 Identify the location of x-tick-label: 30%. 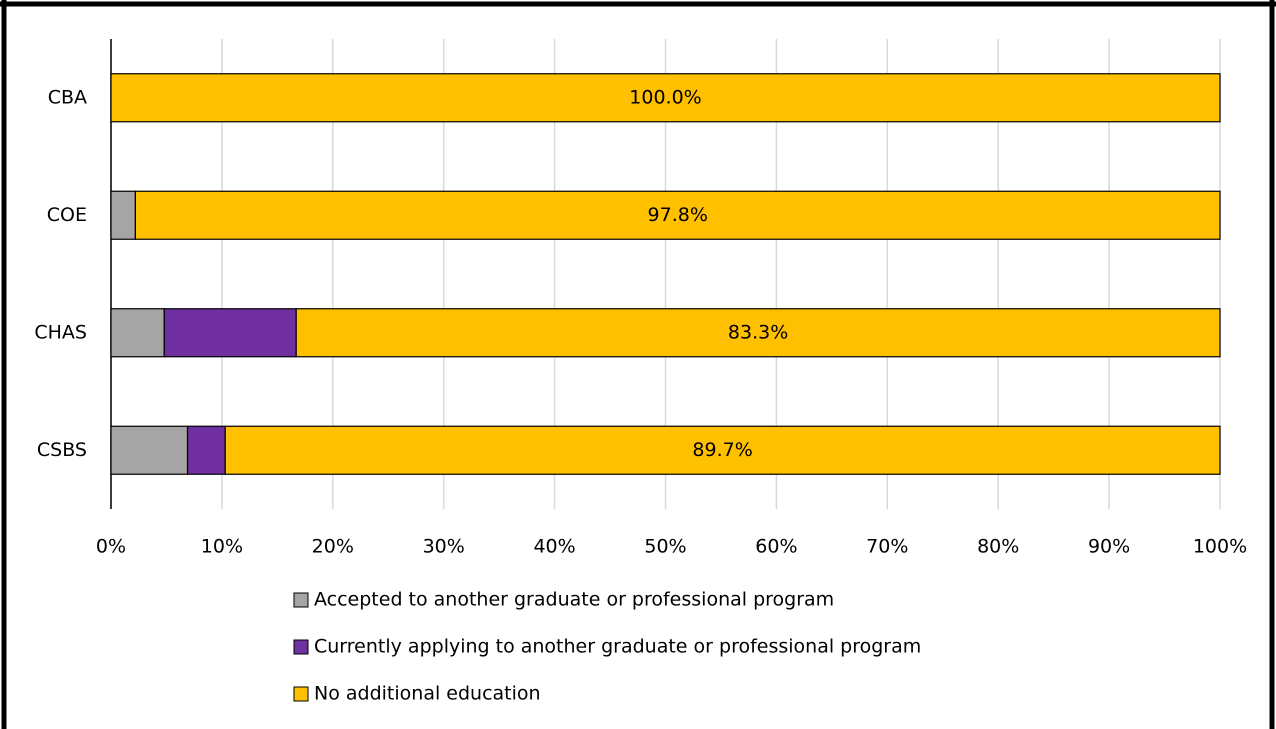
(444, 547).